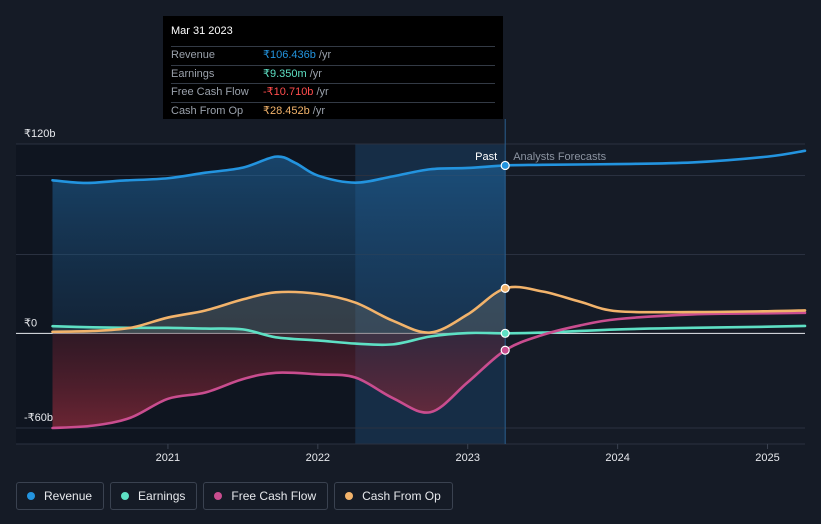  Describe the element at coordinates (429, 335) in the screenshot. I see `earnings-line` at that location.